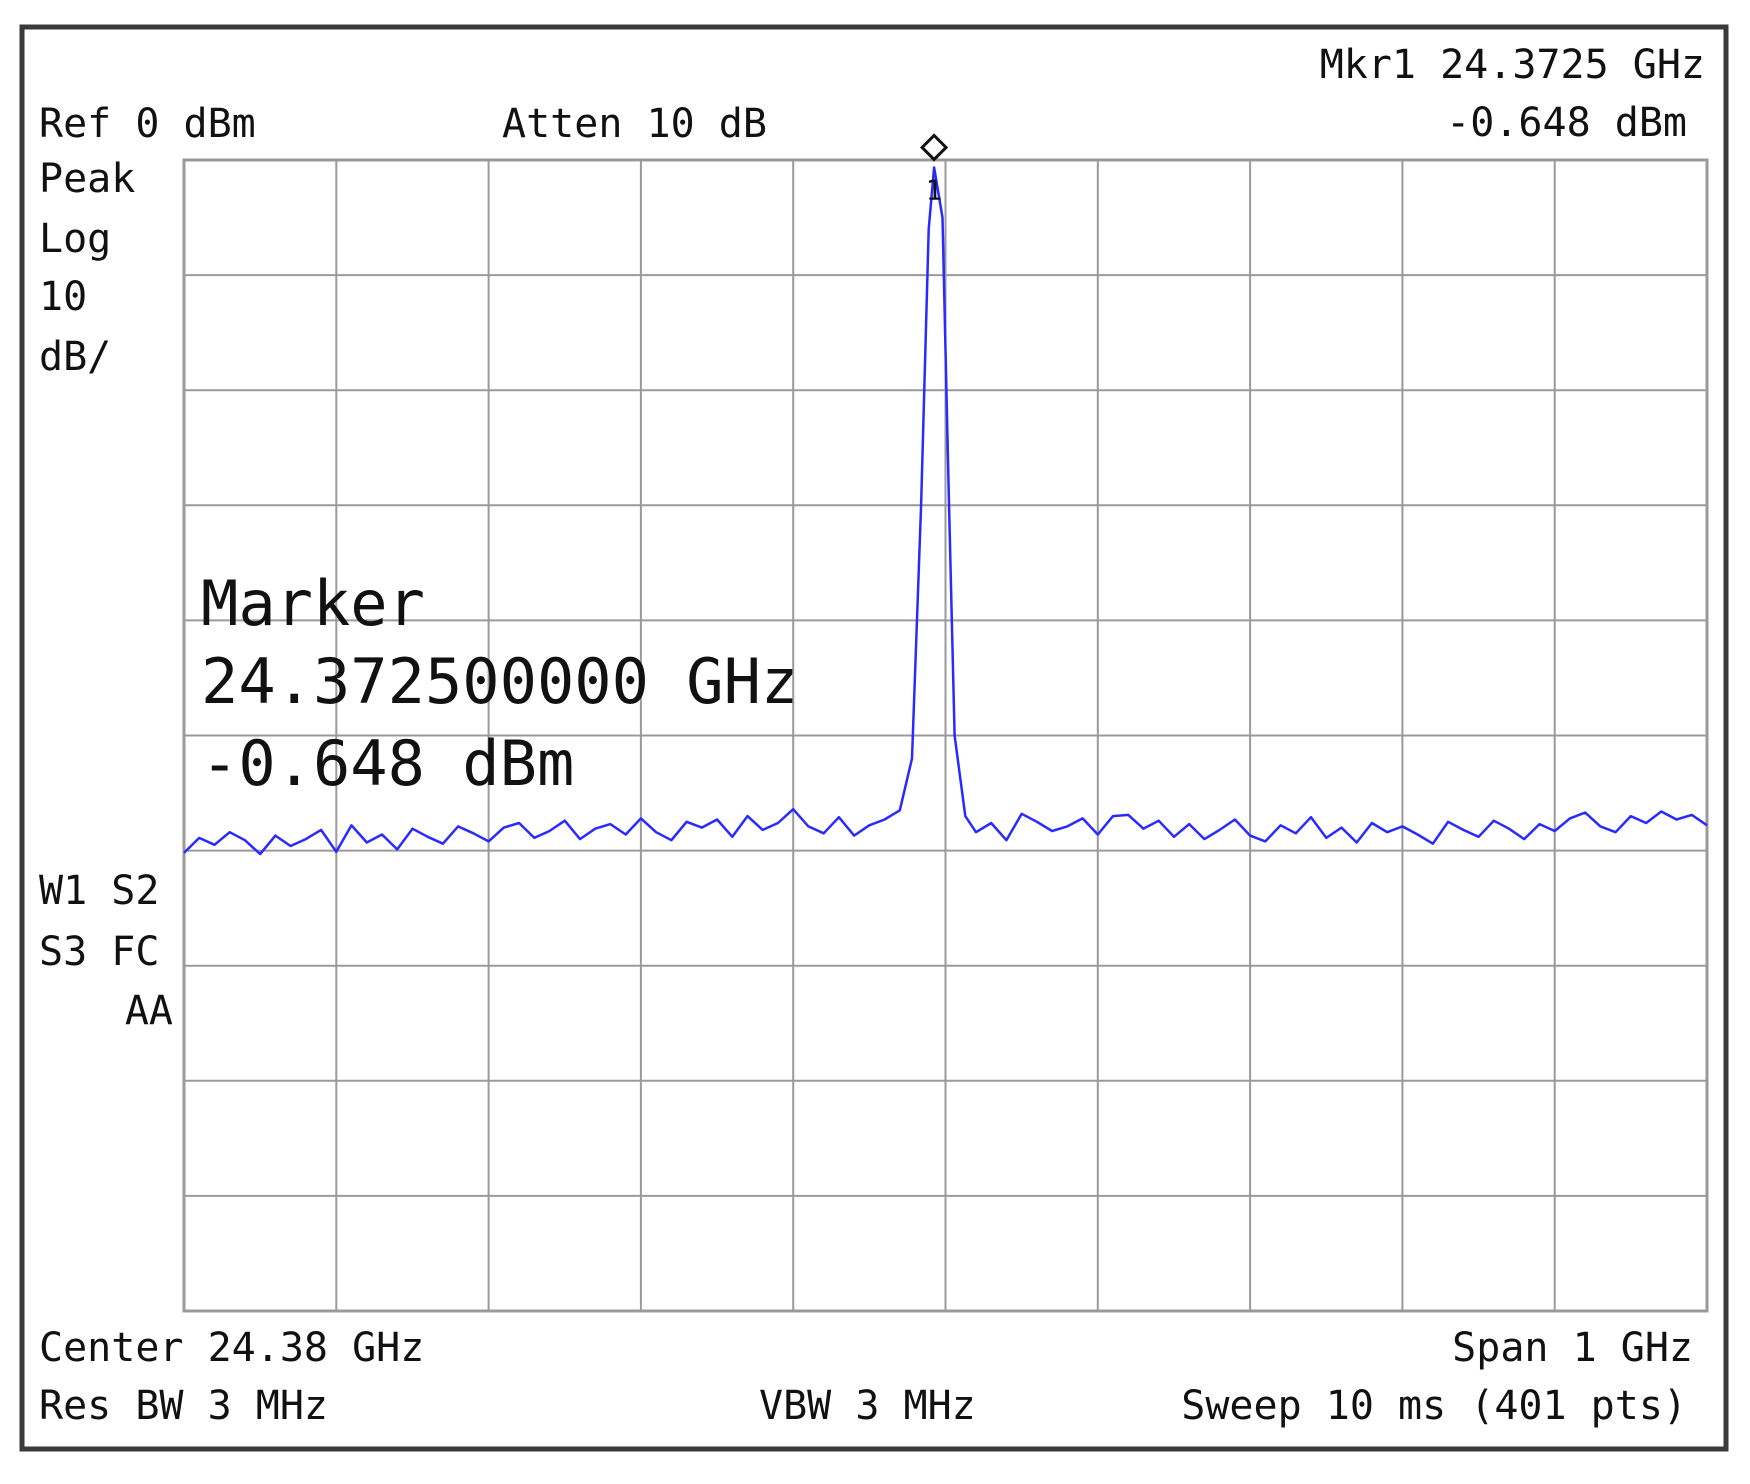 Image resolution: width=1750 pixels, height=1484 pixels. What do you see at coordinates (87, 179) in the screenshot?
I see `detector: Peak` at bounding box center [87, 179].